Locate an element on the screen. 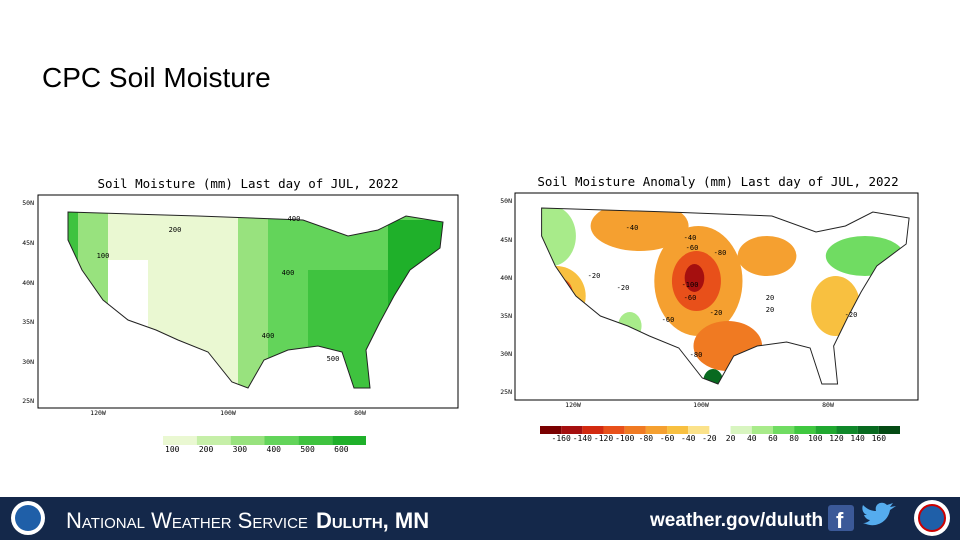  legend-label: 160 is located at coordinates (879, 438).